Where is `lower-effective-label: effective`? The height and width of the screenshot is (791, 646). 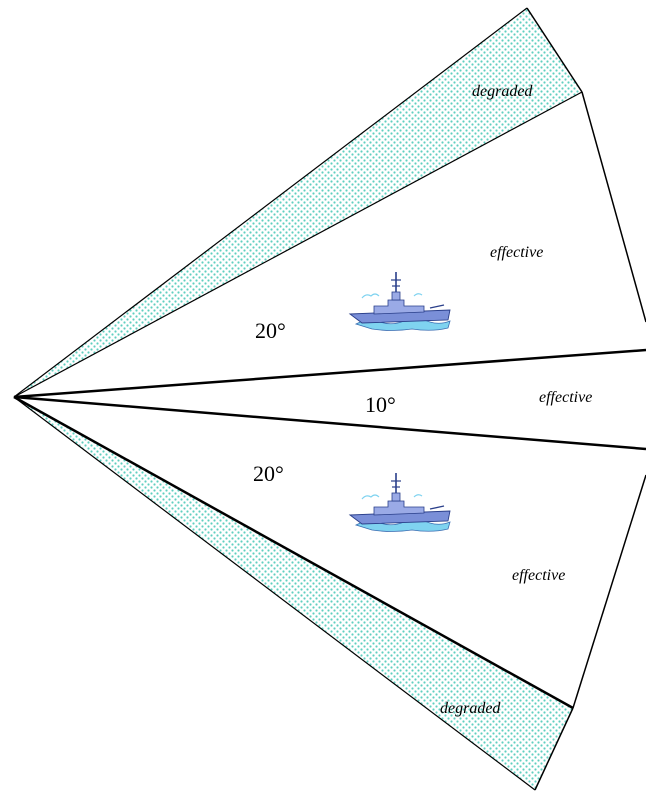
lower-effective-label: effective is located at coordinates (538, 575).